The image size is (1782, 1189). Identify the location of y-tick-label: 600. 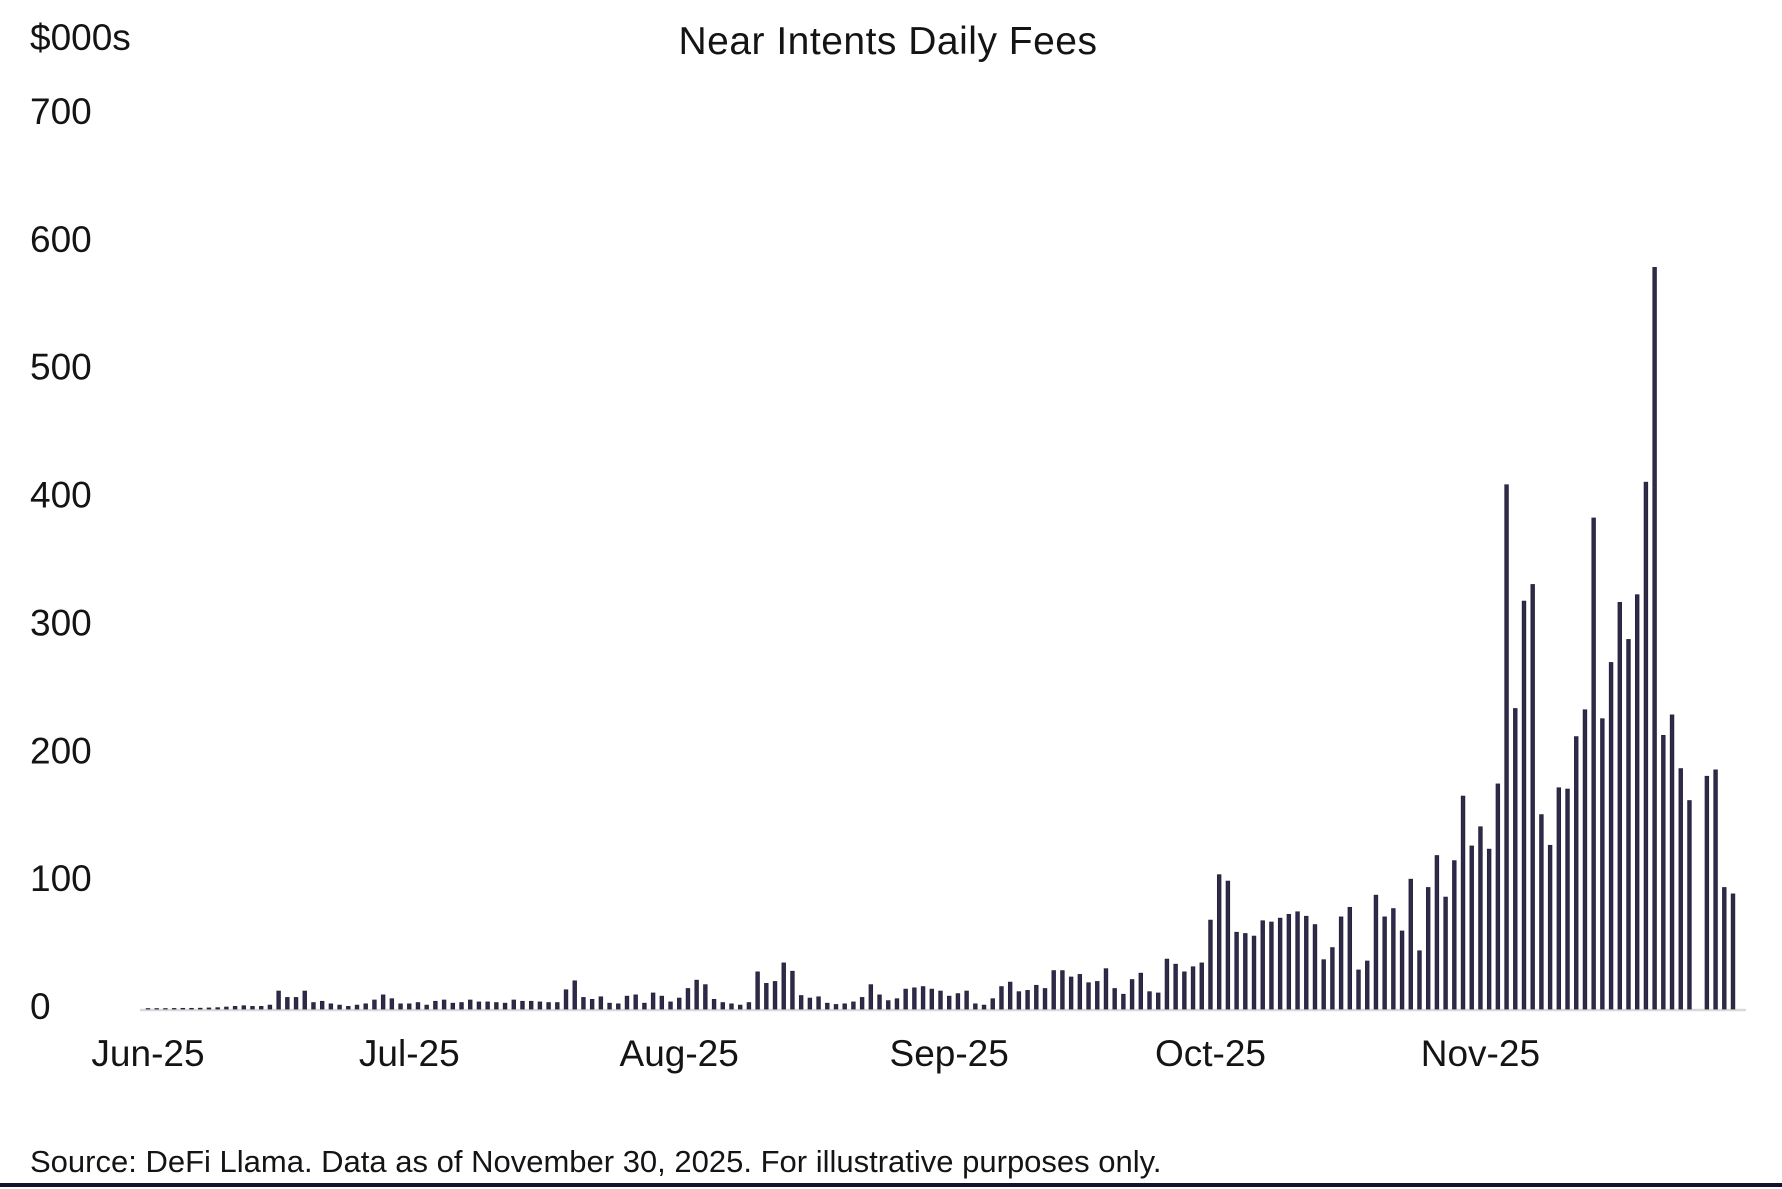
(61, 239).